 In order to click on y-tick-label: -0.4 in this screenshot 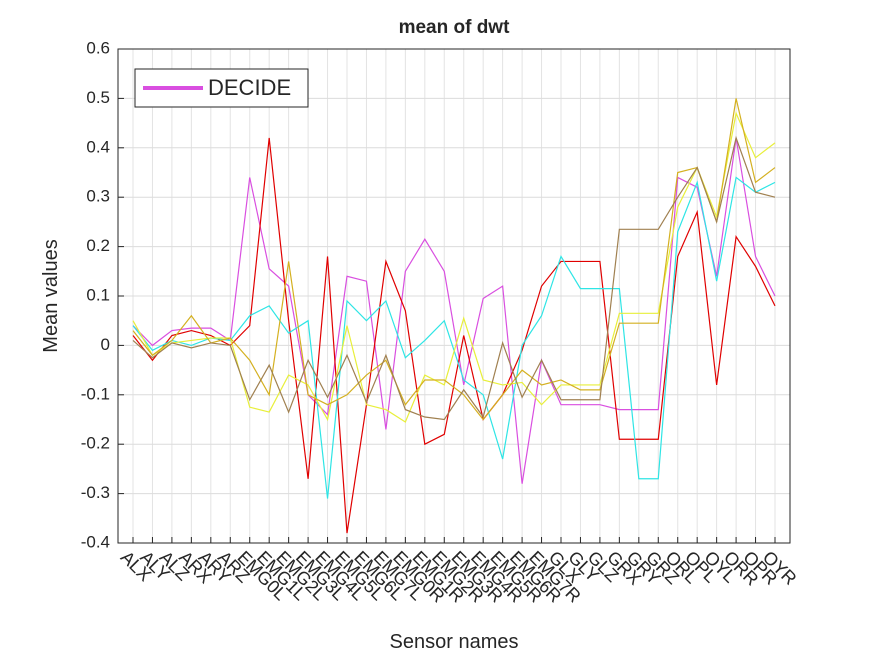, I will do `click(95, 541)`.